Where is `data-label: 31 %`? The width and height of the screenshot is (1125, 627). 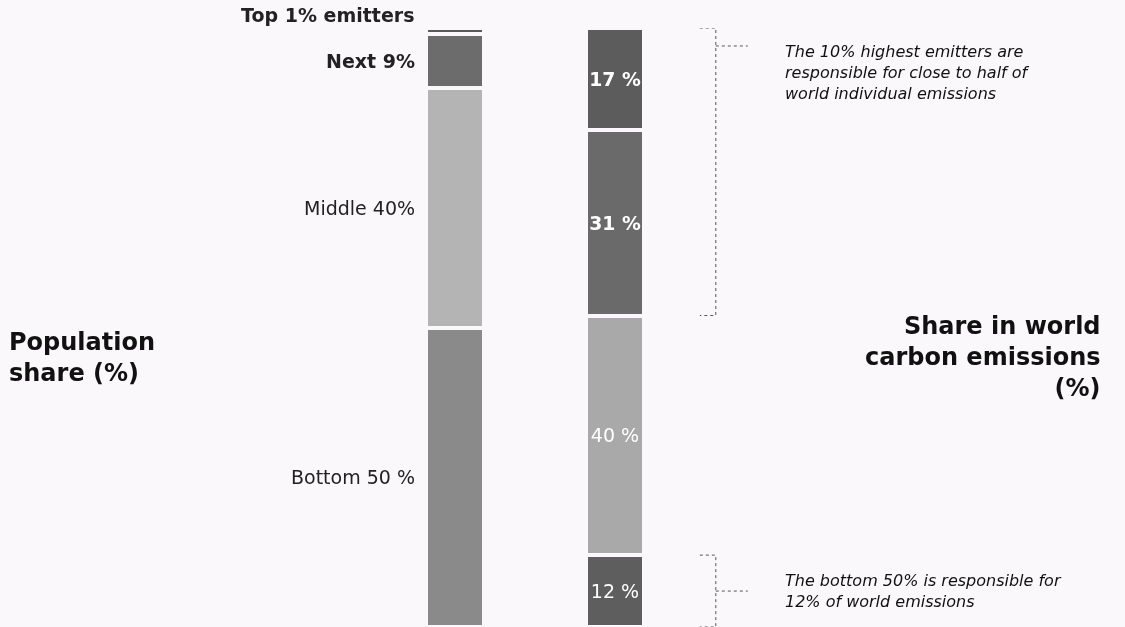 data-label: 31 % is located at coordinates (615, 223).